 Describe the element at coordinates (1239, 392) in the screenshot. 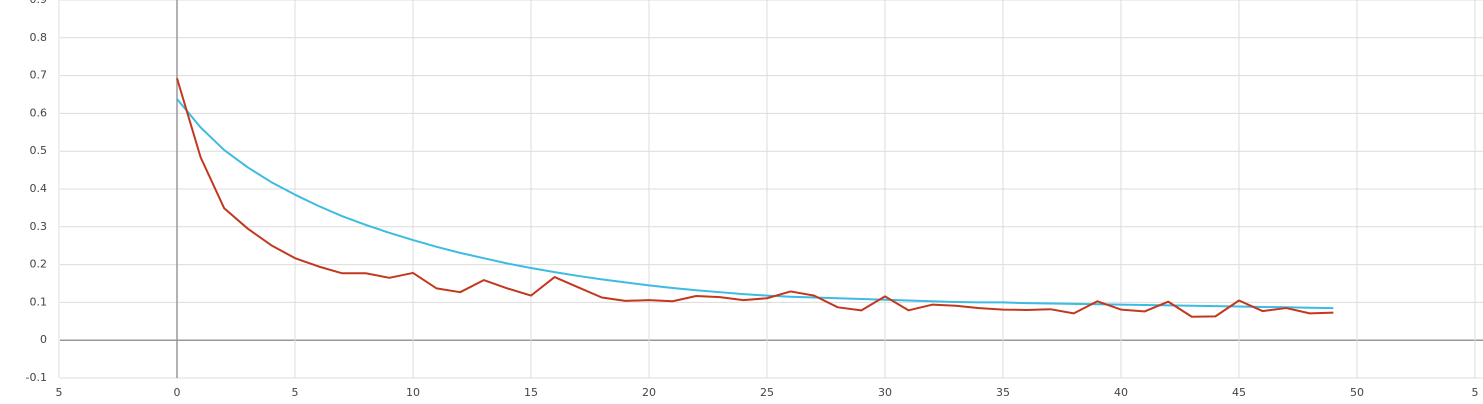

I see `x-tick-label: 45` at that location.